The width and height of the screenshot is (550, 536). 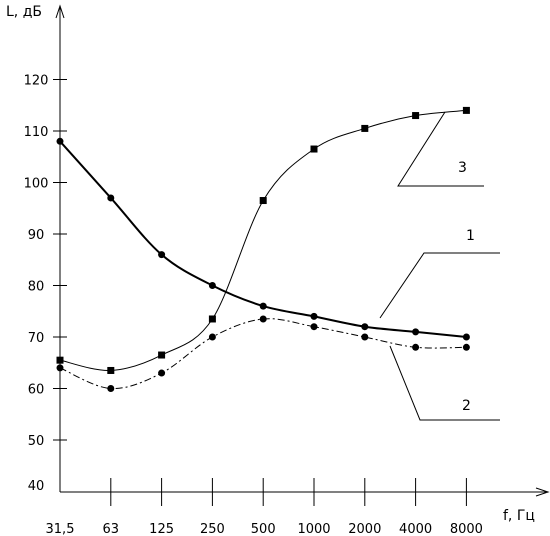 I want to click on x-axis-label: f, Гц, so click(x=519, y=516).